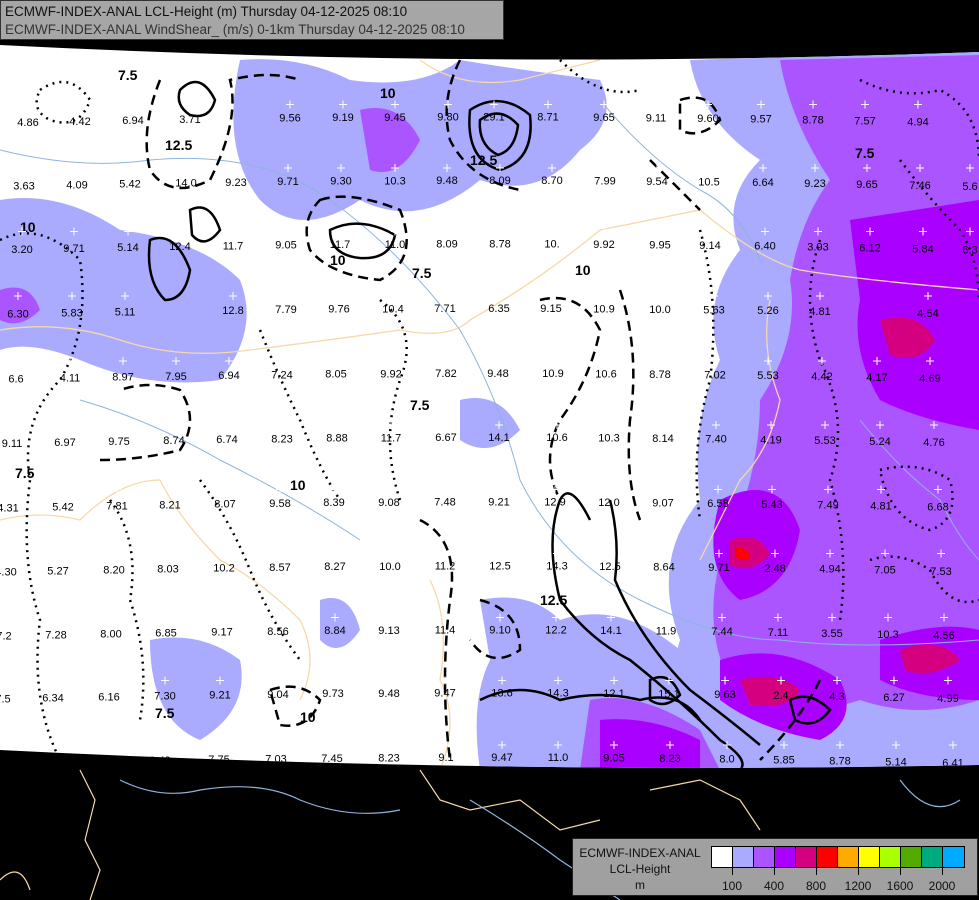 The width and height of the screenshot is (979, 900). I want to click on station-value: 15.1, so click(668, 694).